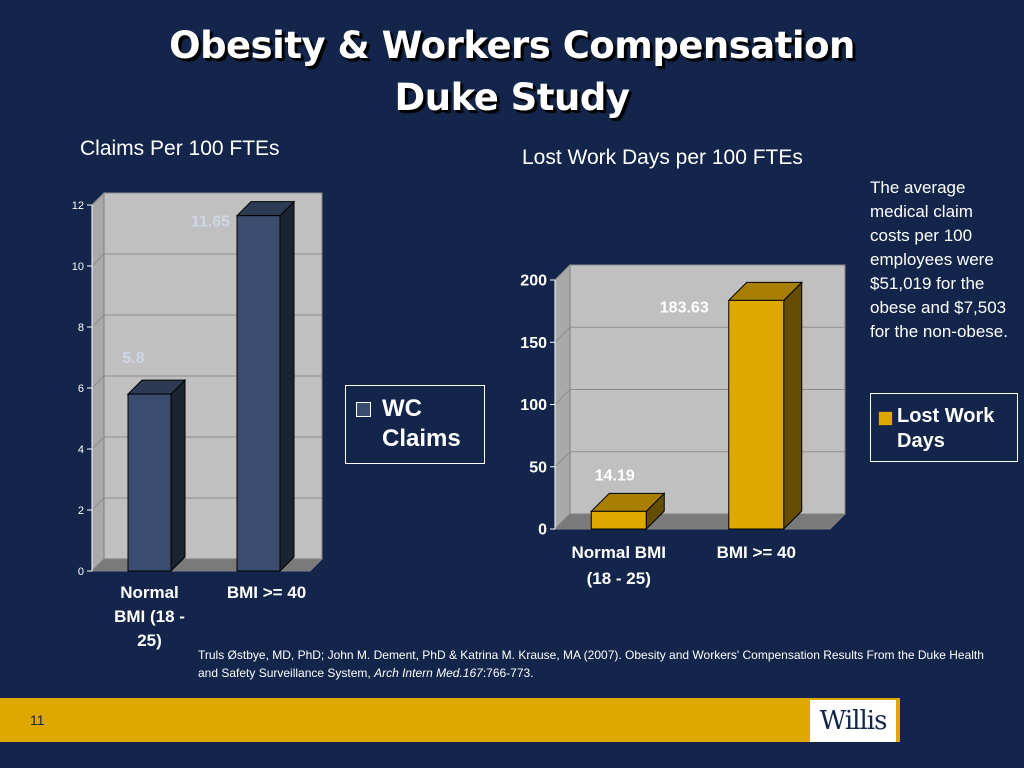 The image size is (1024, 768). What do you see at coordinates (615, 475) in the screenshot?
I see `data-label: 14.19` at bounding box center [615, 475].